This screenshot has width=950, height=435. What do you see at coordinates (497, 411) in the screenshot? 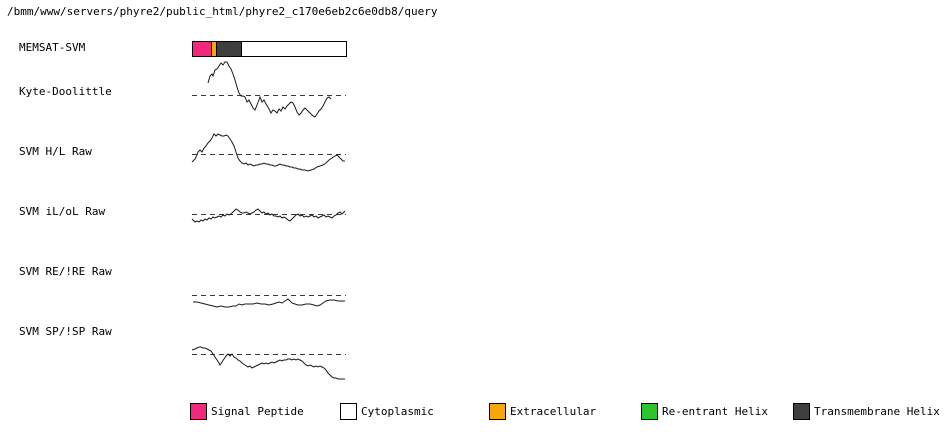
I see `extracellular-swatch` at bounding box center [497, 411].